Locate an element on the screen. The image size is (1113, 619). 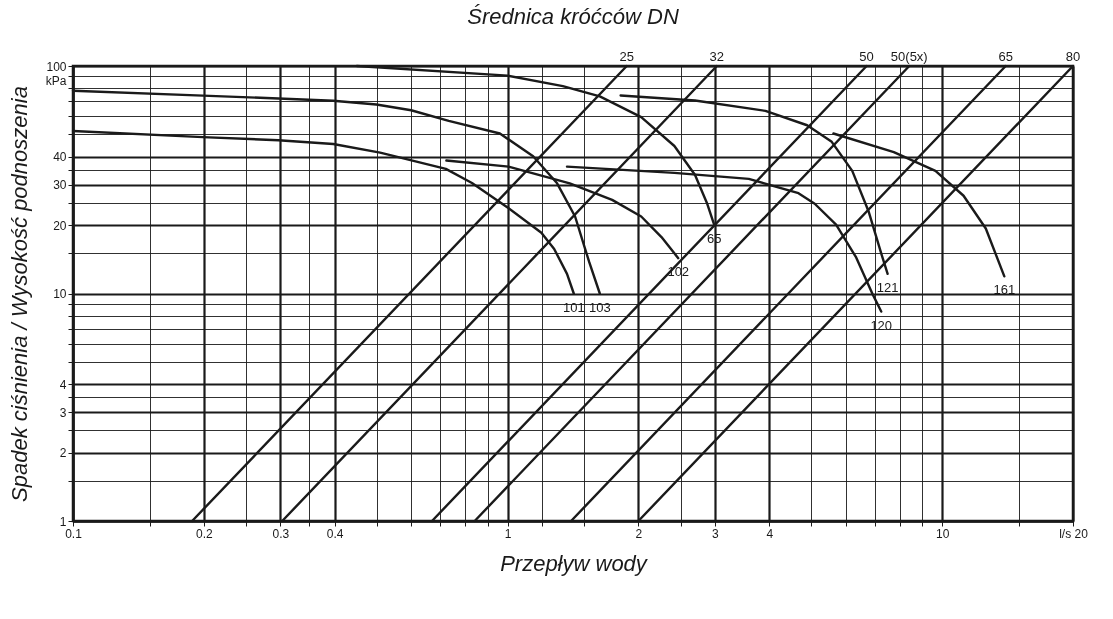
series-label: 121 is located at coordinates (887, 287).